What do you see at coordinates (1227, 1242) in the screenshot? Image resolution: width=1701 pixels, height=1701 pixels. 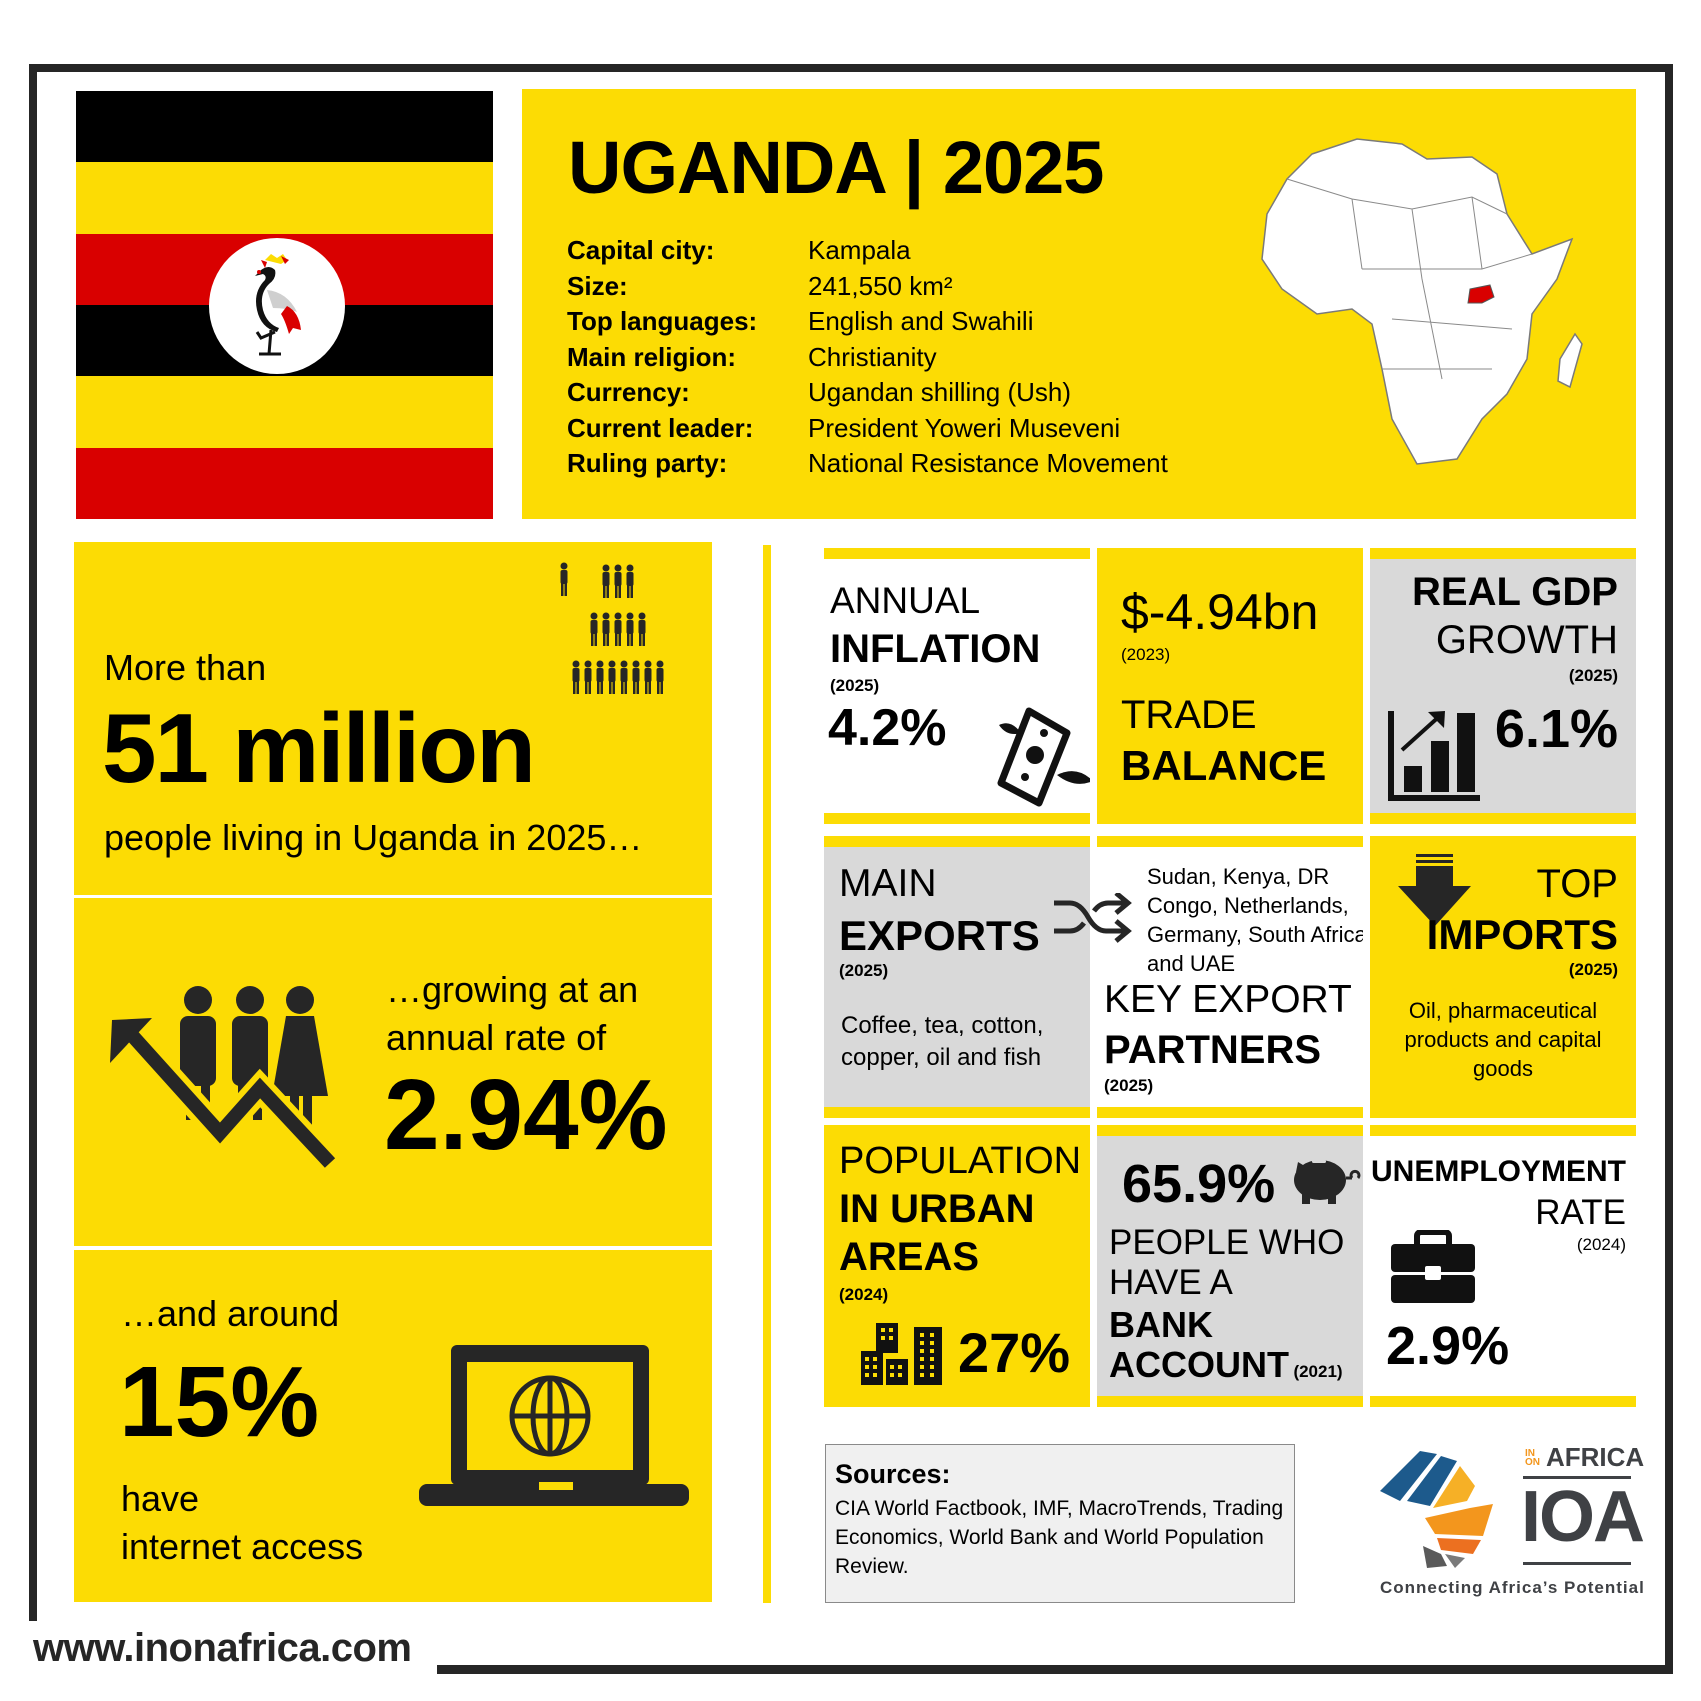 I see `bank-label-1: PEOPLE WHO` at bounding box center [1227, 1242].